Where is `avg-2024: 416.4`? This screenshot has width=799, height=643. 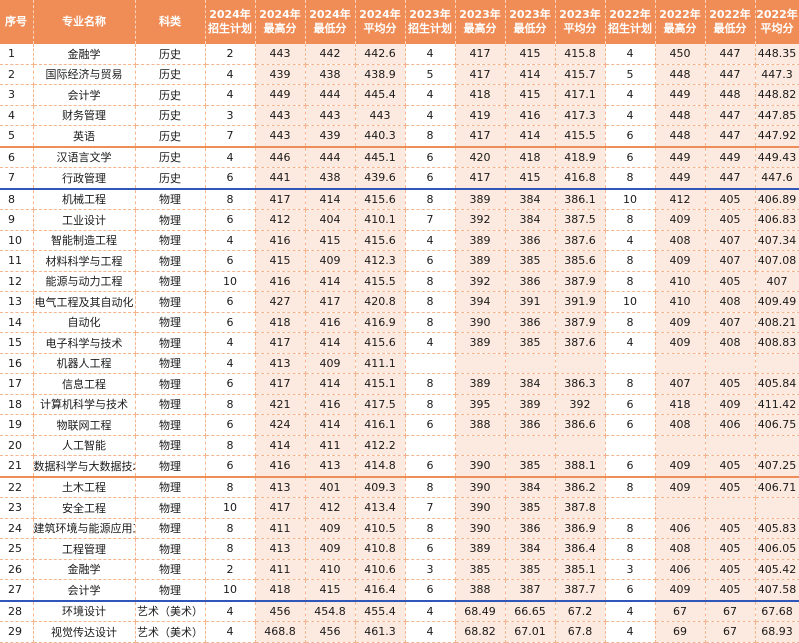
avg-2024: 416.4 is located at coordinates (380, 590).